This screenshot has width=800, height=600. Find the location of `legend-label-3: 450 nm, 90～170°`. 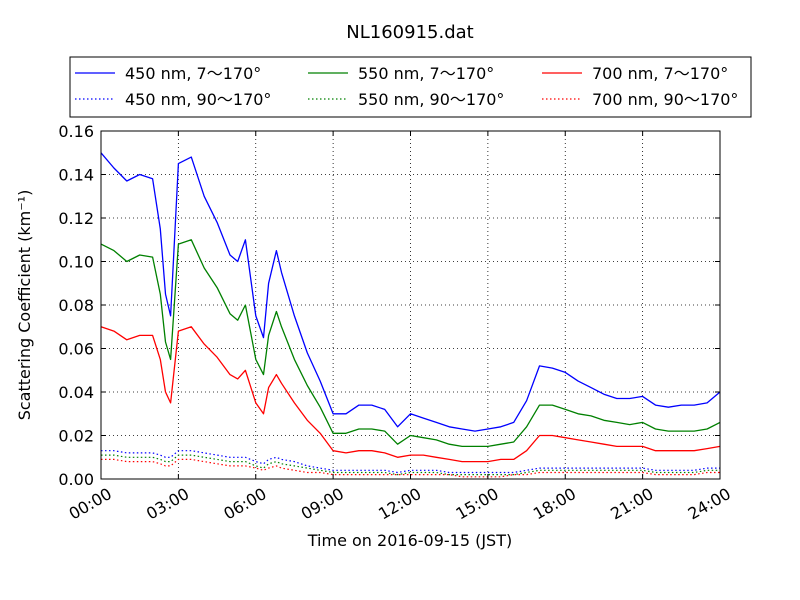

legend-label-3: 450 nm, 90～170° is located at coordinates (198, 99).